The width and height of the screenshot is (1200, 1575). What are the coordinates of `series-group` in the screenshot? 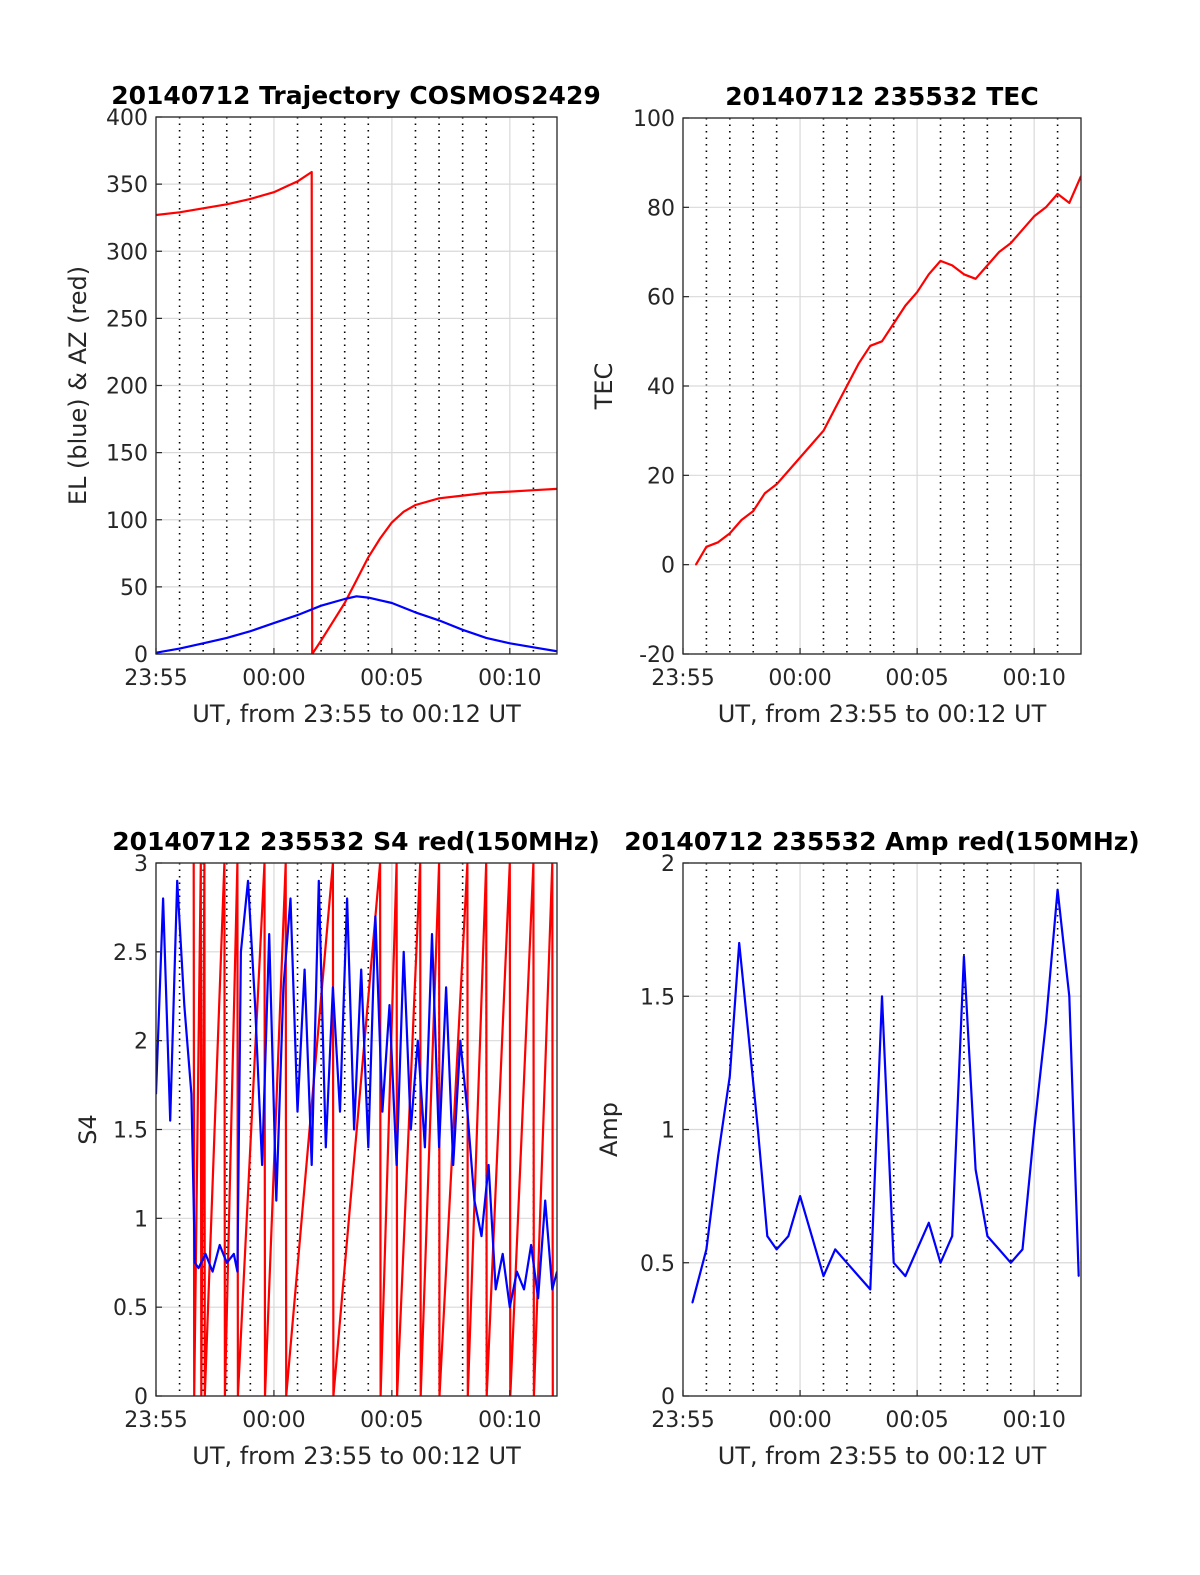 It's located at (885, 1096).